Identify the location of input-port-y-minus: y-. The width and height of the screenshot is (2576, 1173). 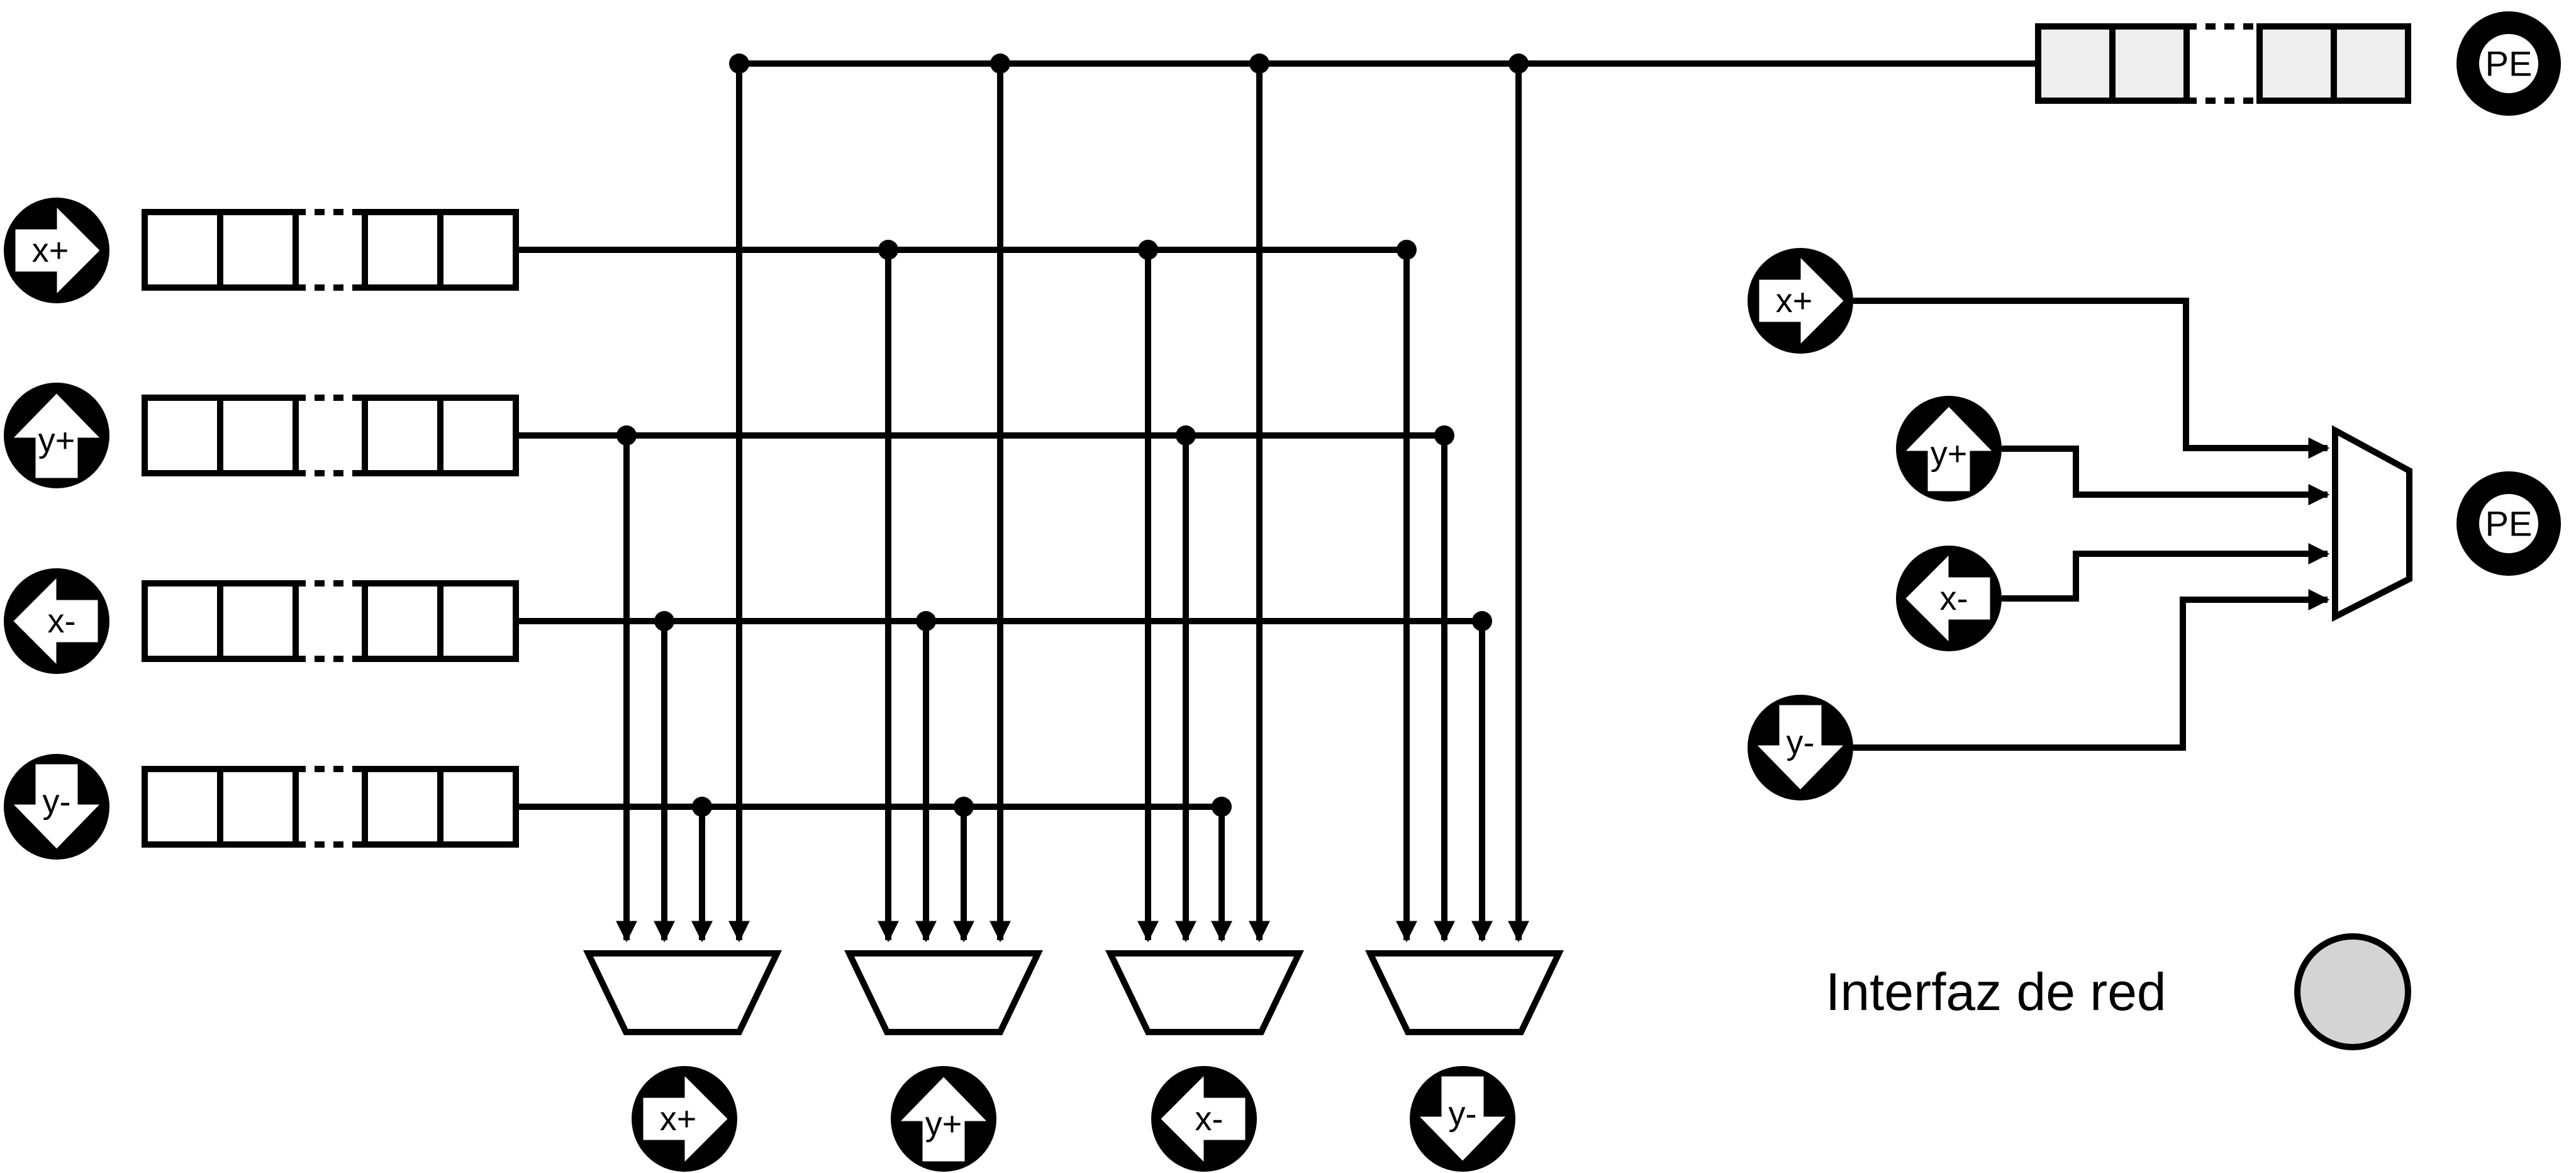
(56, 807).